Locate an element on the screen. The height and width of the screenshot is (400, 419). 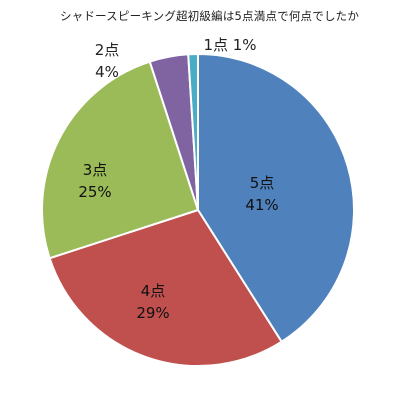
slice-label-5: 1点 1% is located at coordinates (229, 45).